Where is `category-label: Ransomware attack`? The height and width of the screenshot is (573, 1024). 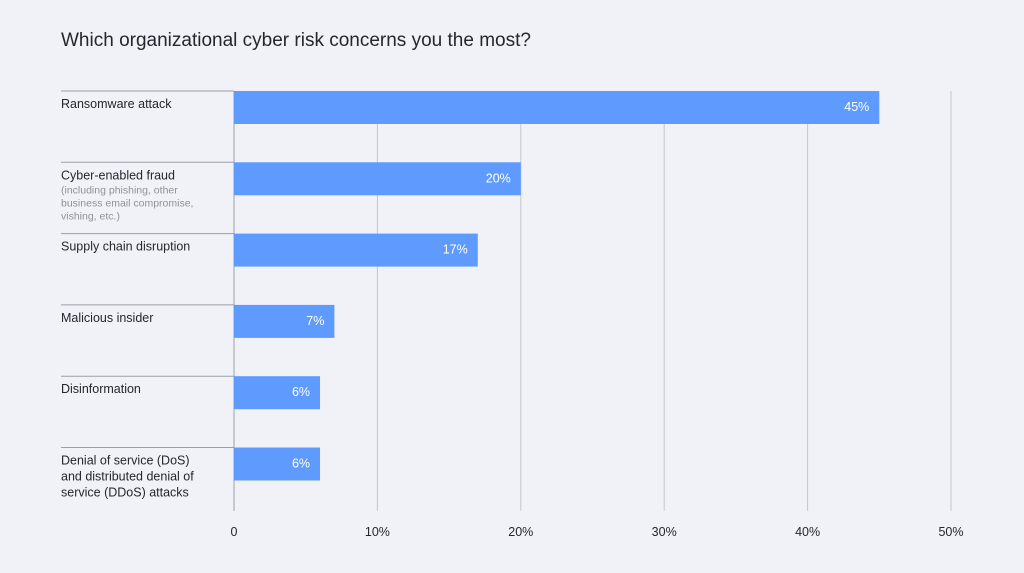 category-label: Ransomware attack is located at coordinates (116, 104).